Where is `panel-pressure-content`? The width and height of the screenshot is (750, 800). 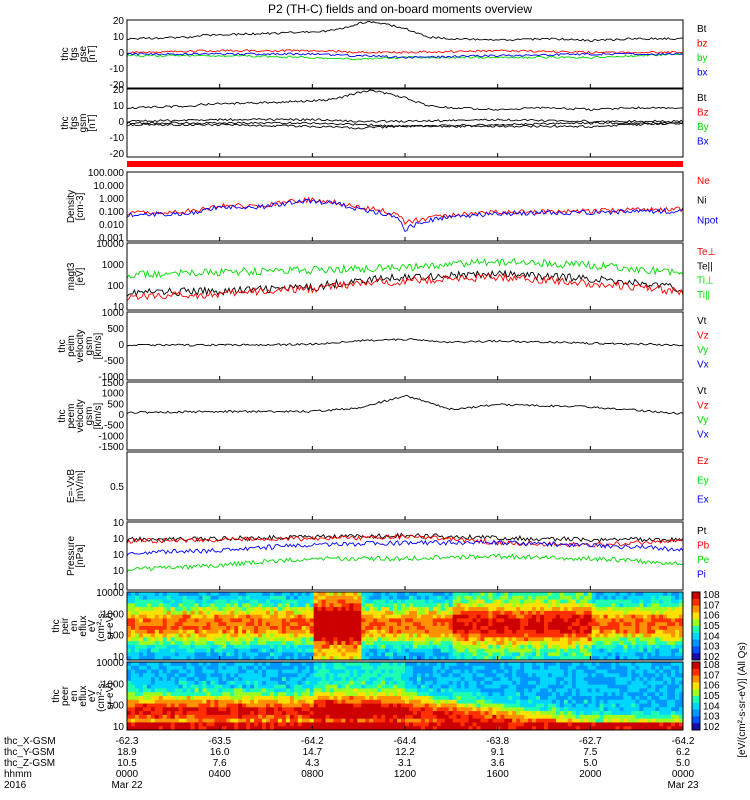 panel-pressure-content is located at coordinates (405, 552).